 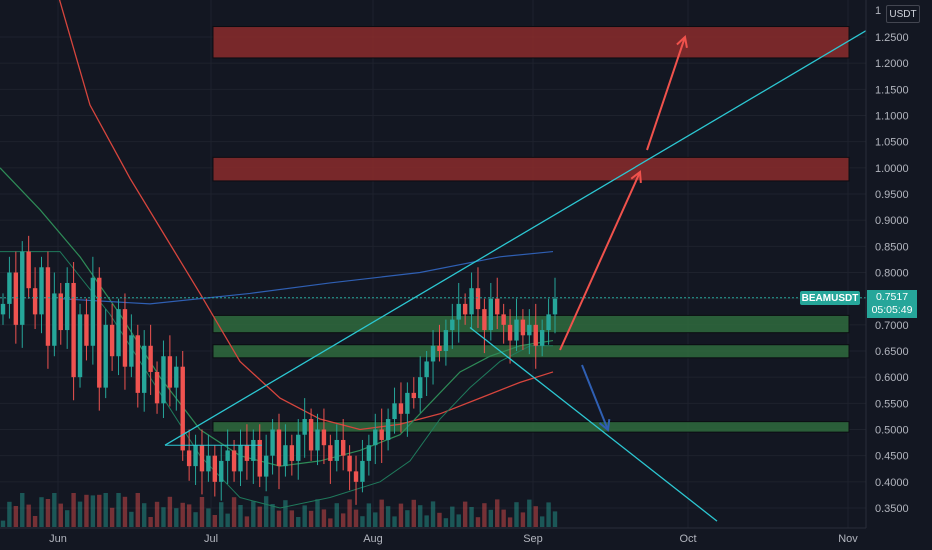 I want to click on support-zone, so click(x=531, y=427).